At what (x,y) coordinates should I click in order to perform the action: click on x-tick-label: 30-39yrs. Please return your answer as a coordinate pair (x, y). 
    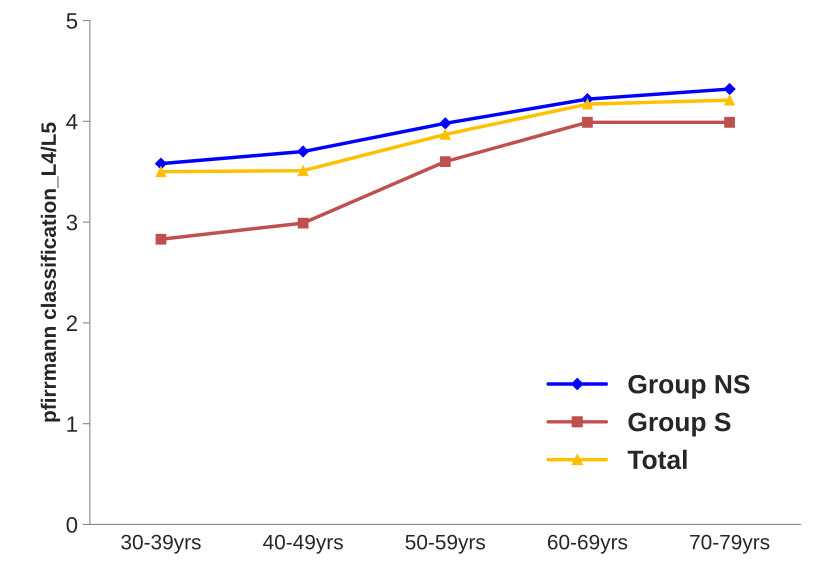
    Looking at the image, I should click on (161, 544).